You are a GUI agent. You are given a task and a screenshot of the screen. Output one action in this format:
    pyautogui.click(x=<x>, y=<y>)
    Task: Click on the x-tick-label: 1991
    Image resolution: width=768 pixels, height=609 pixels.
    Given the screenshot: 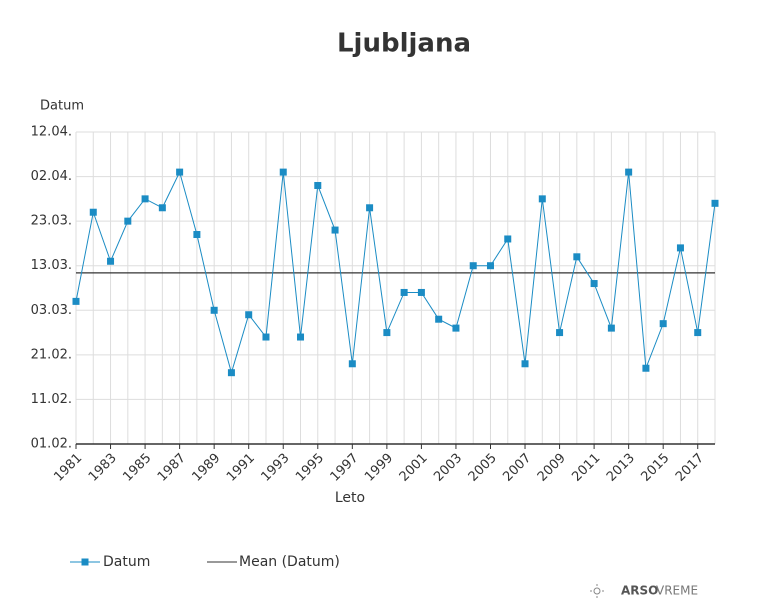 What is the action you would take?
    pyautogui.click(x=241, y=468)
    